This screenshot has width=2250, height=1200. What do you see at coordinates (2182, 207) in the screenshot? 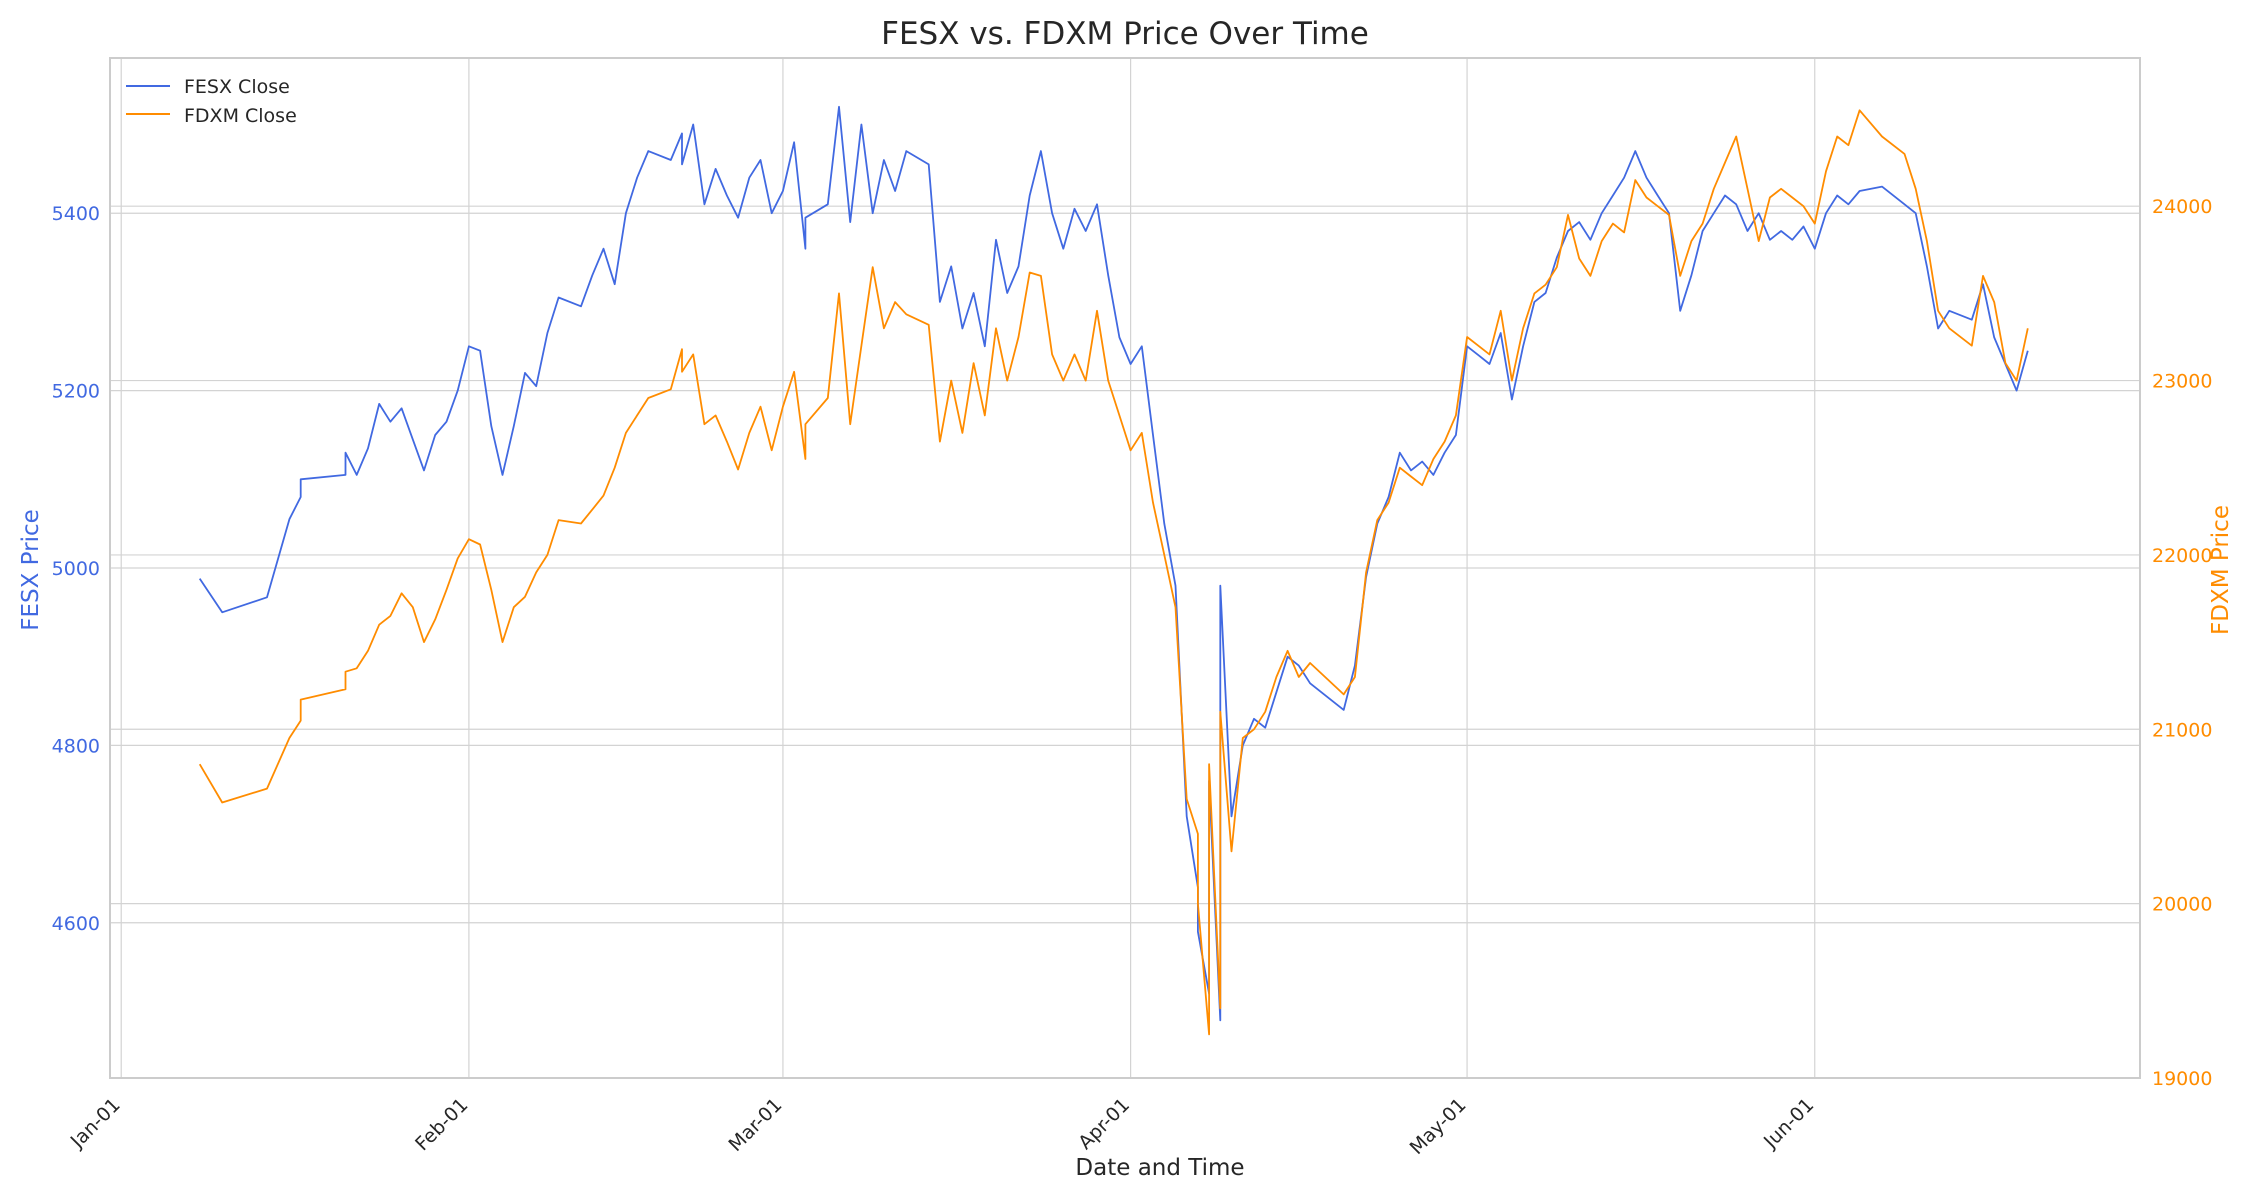
I see `y-tick-label-right: 24000` at bounding box center [2182, 207].